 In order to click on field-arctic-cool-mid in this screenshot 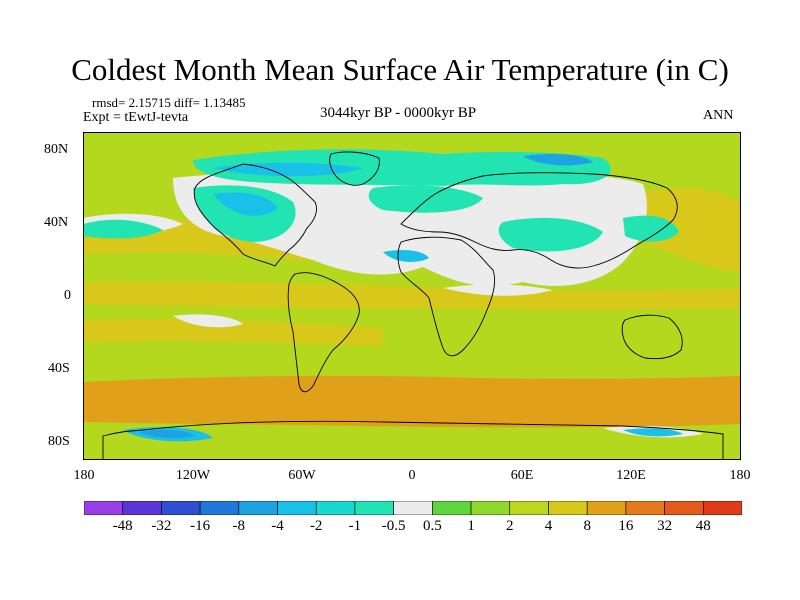, I will do `click(288, 169)`.